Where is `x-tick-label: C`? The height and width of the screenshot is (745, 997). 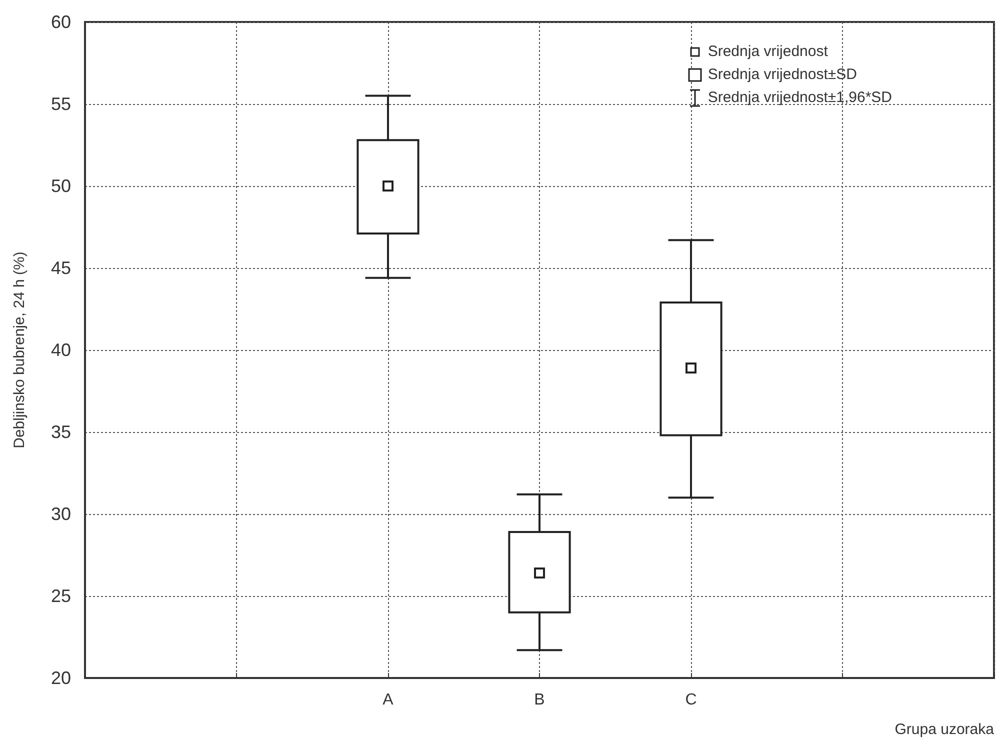
x-tick-label: C is located at coordinates (691, 700).